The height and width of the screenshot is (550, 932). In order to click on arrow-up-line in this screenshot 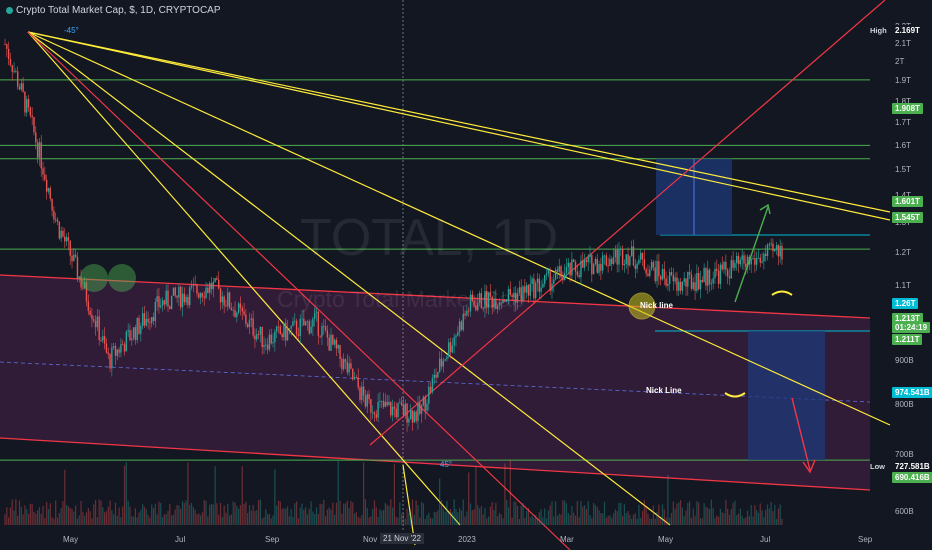, I will do `click(751, 254)`.